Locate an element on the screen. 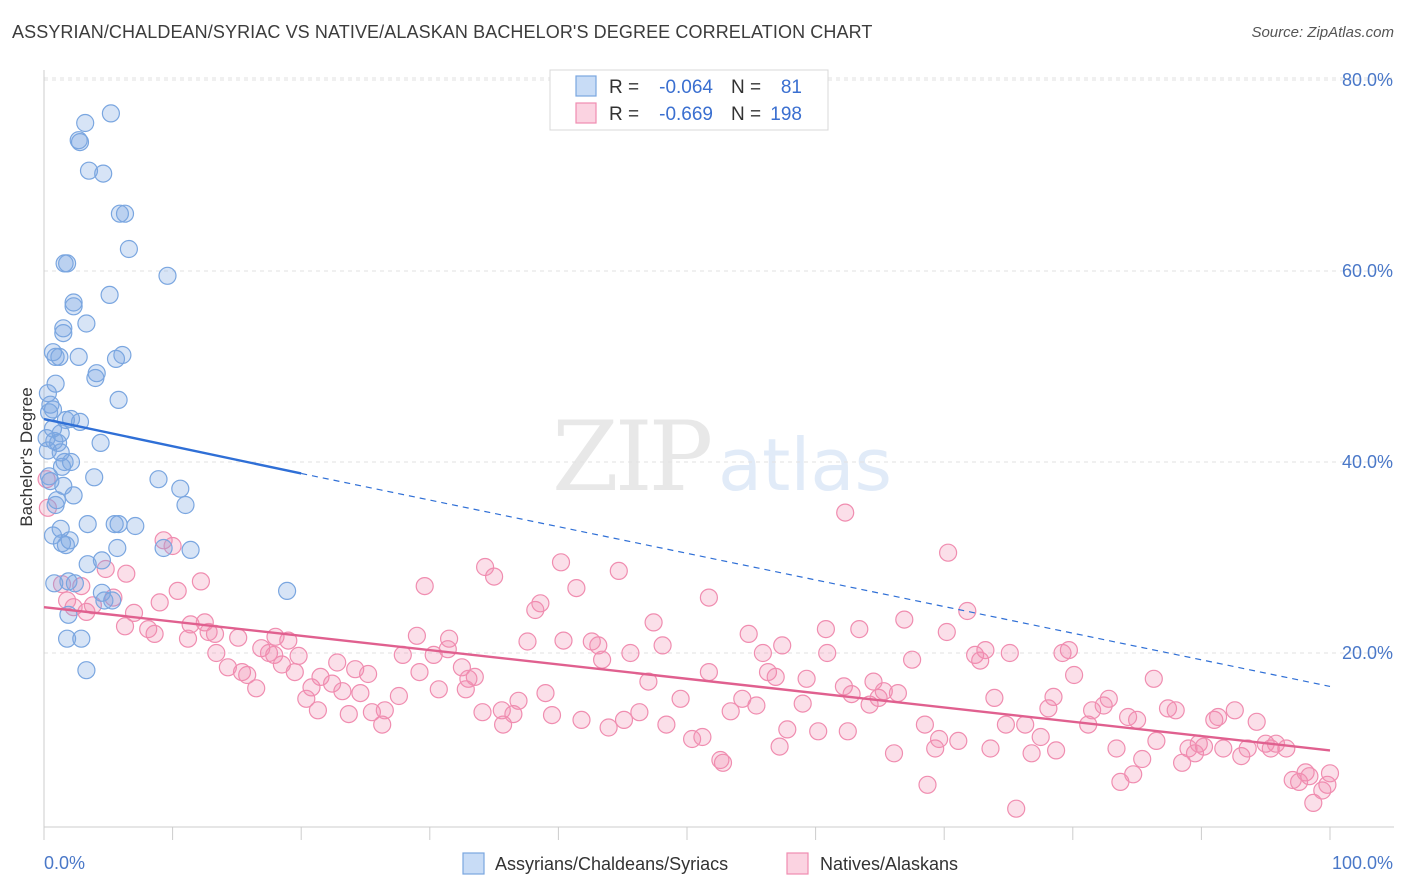 The height and width of the screenshot is (892, 1406). y-tick-label-40: 40.0% is located at coordinates (1367, 462).